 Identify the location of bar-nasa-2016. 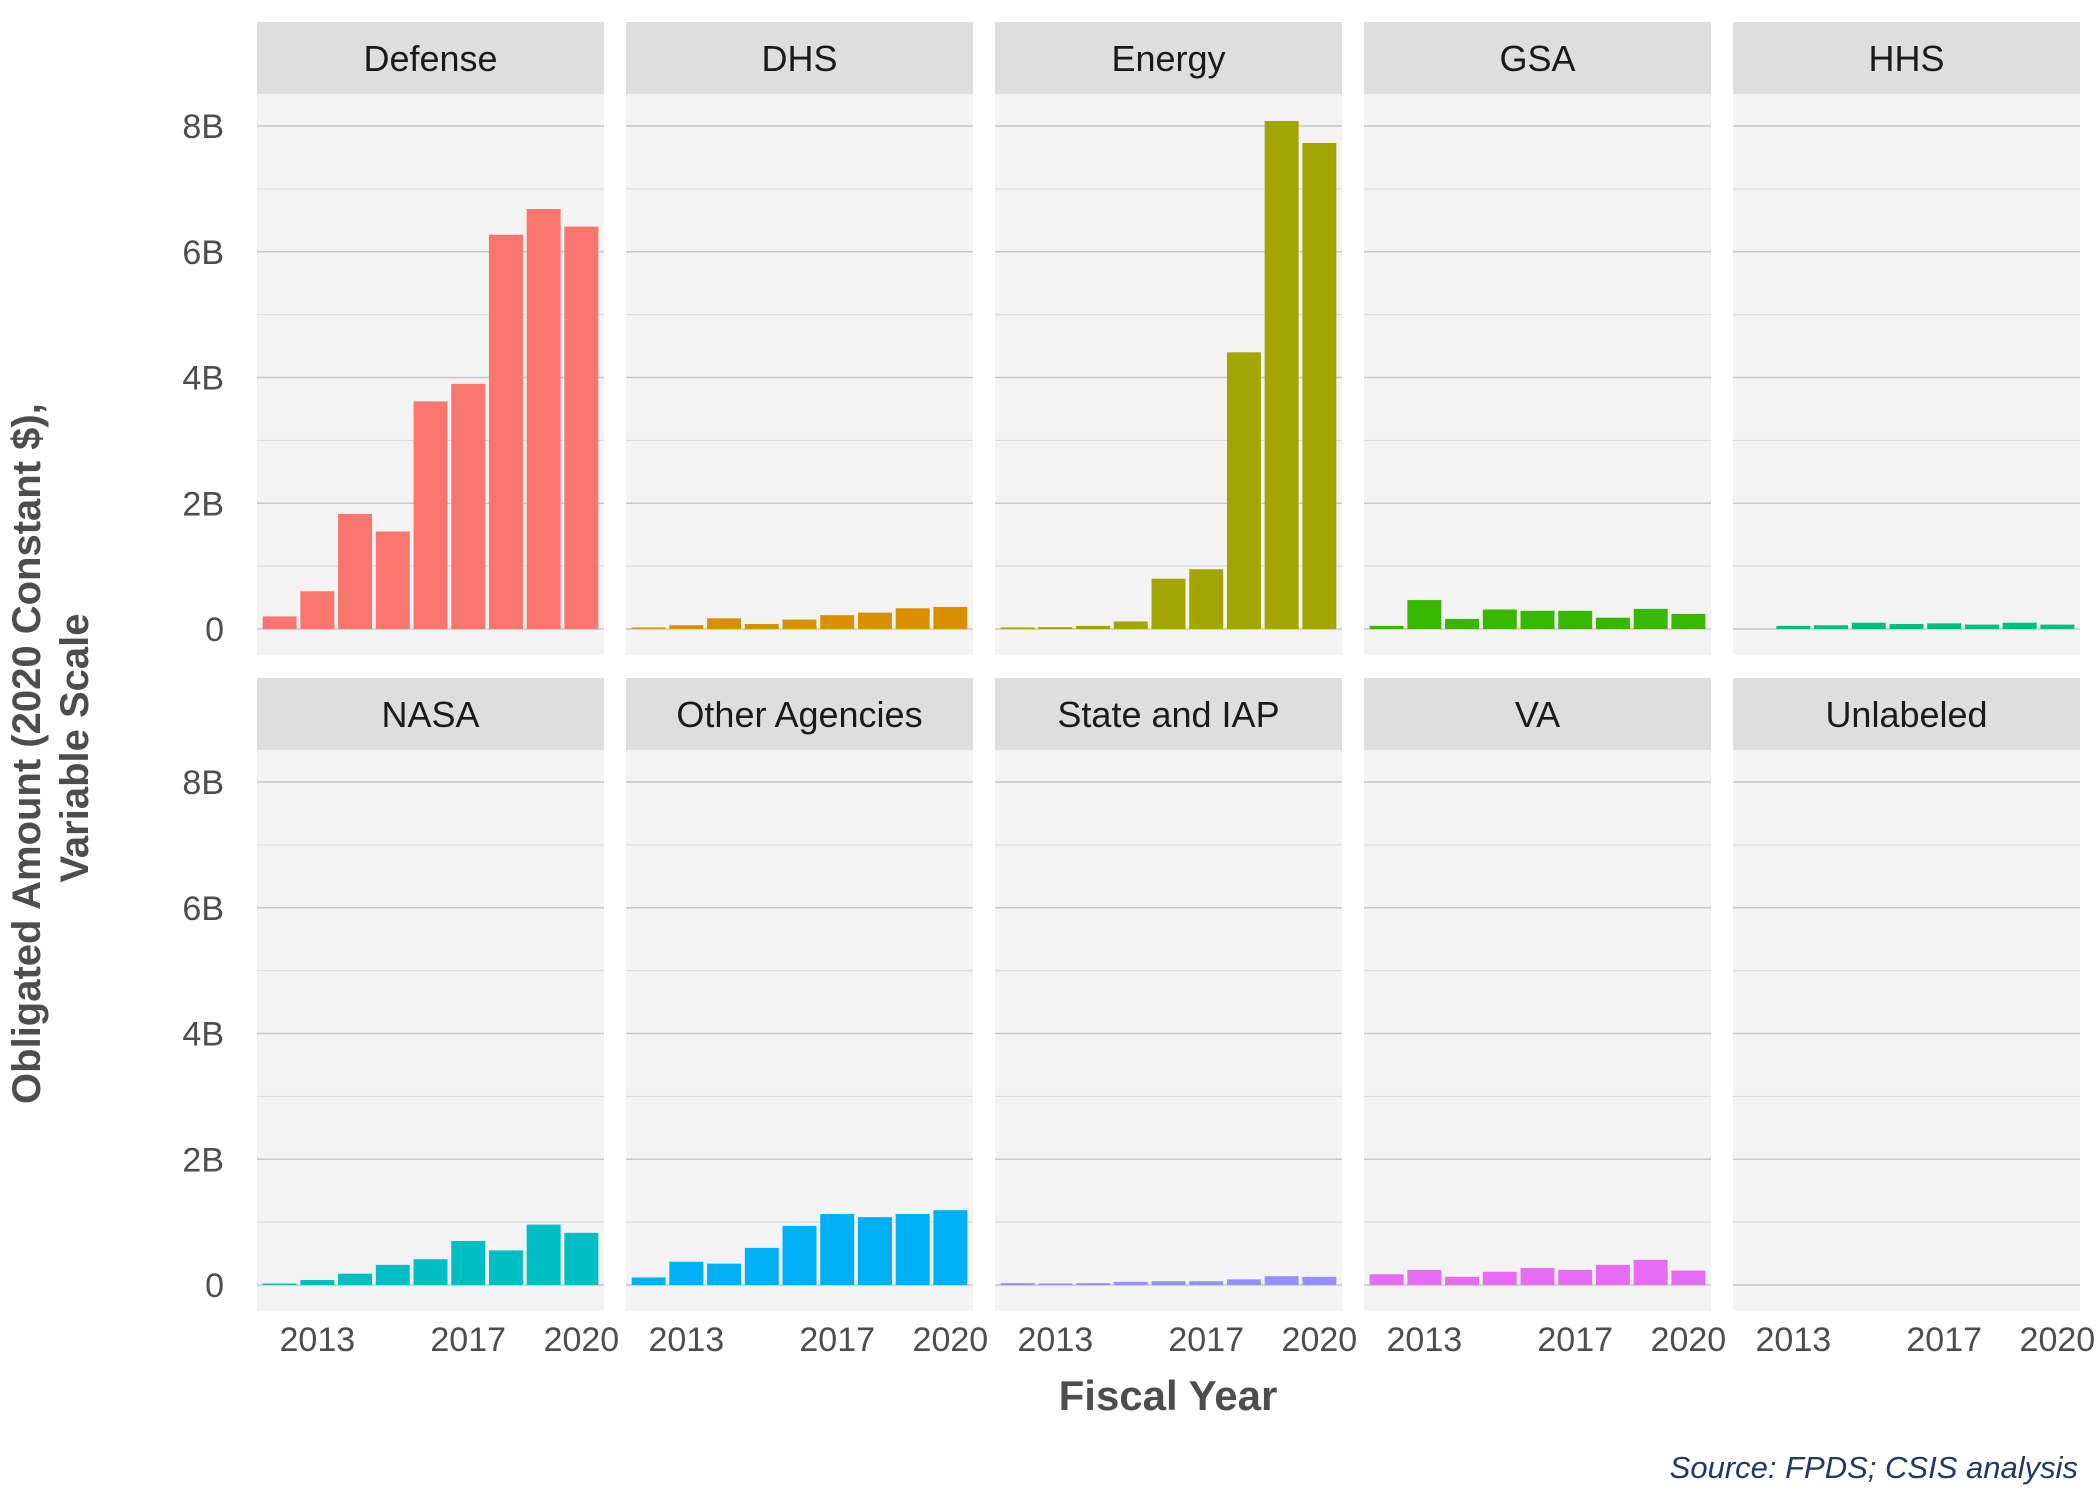
(430, 1272).